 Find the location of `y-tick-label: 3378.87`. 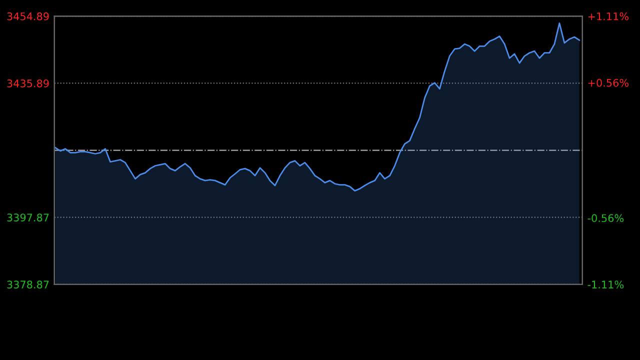

y-tick-label: 3378.87 is located at coordinates (28, 284).